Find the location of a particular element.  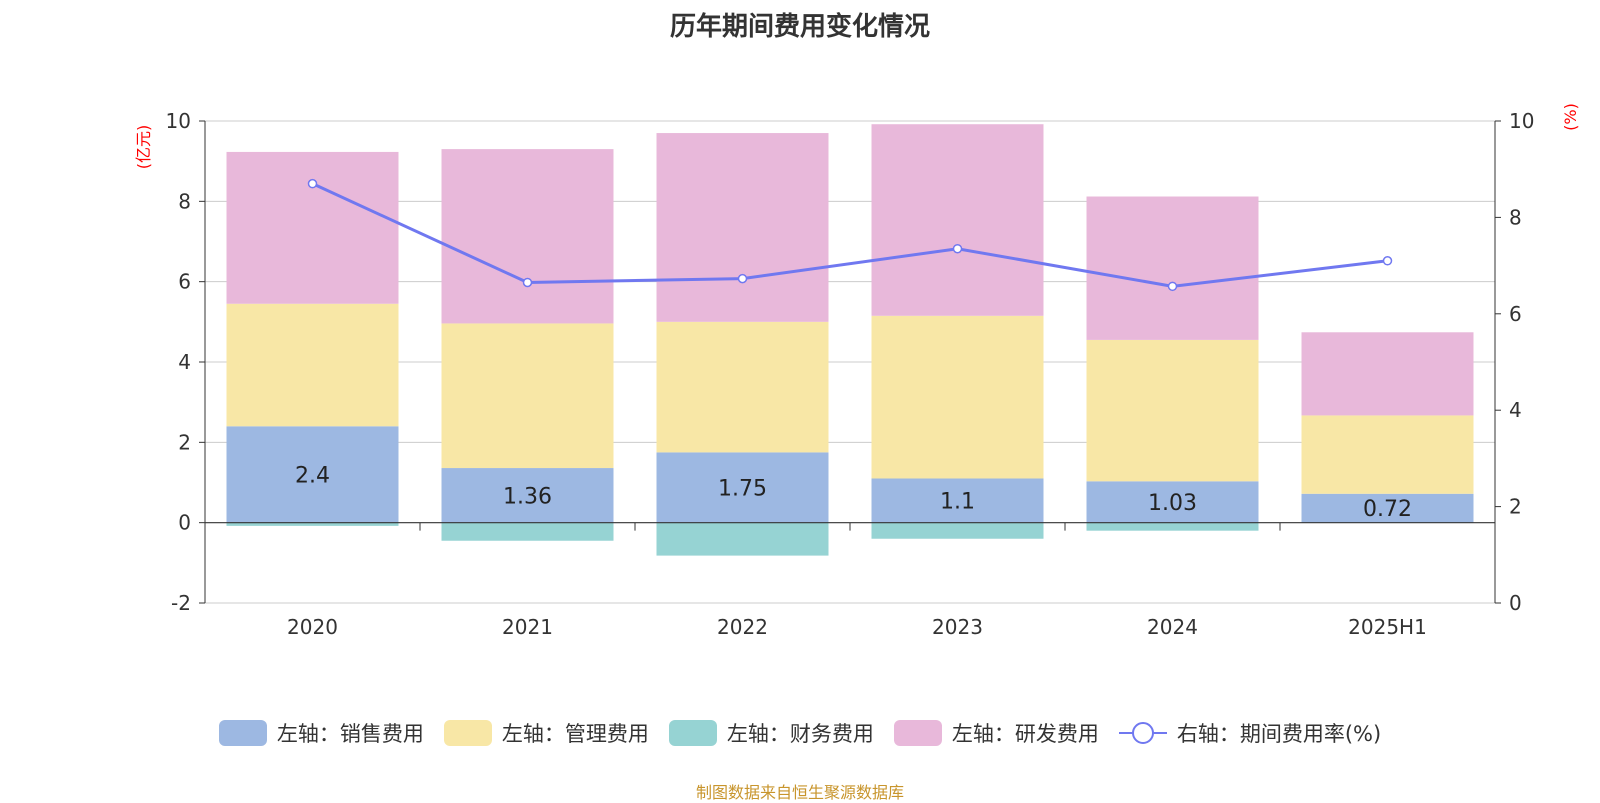

legend-label: 左轴：销售费用 is located at coordinates (350, 734).